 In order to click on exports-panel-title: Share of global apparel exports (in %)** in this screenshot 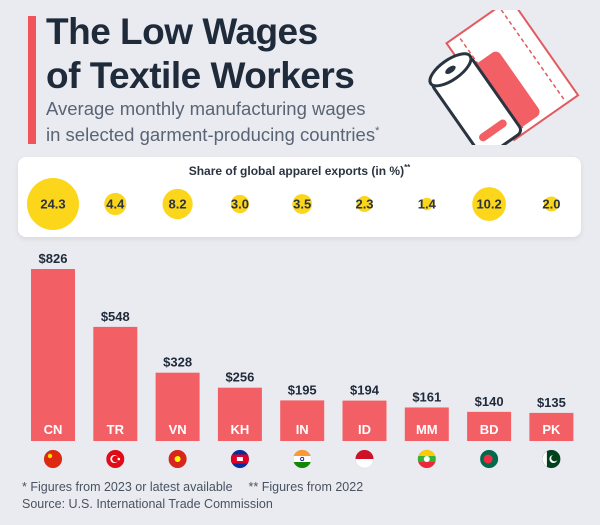, I will do `click(299, 170)`.